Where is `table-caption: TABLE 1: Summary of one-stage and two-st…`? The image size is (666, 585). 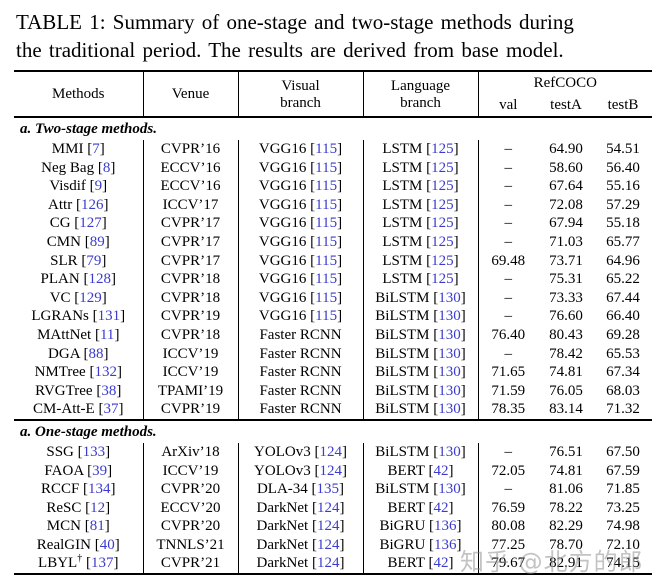
table-caption: TABLE 1: Summary of one-stage and two-st… is located at coordinates (333, 33).